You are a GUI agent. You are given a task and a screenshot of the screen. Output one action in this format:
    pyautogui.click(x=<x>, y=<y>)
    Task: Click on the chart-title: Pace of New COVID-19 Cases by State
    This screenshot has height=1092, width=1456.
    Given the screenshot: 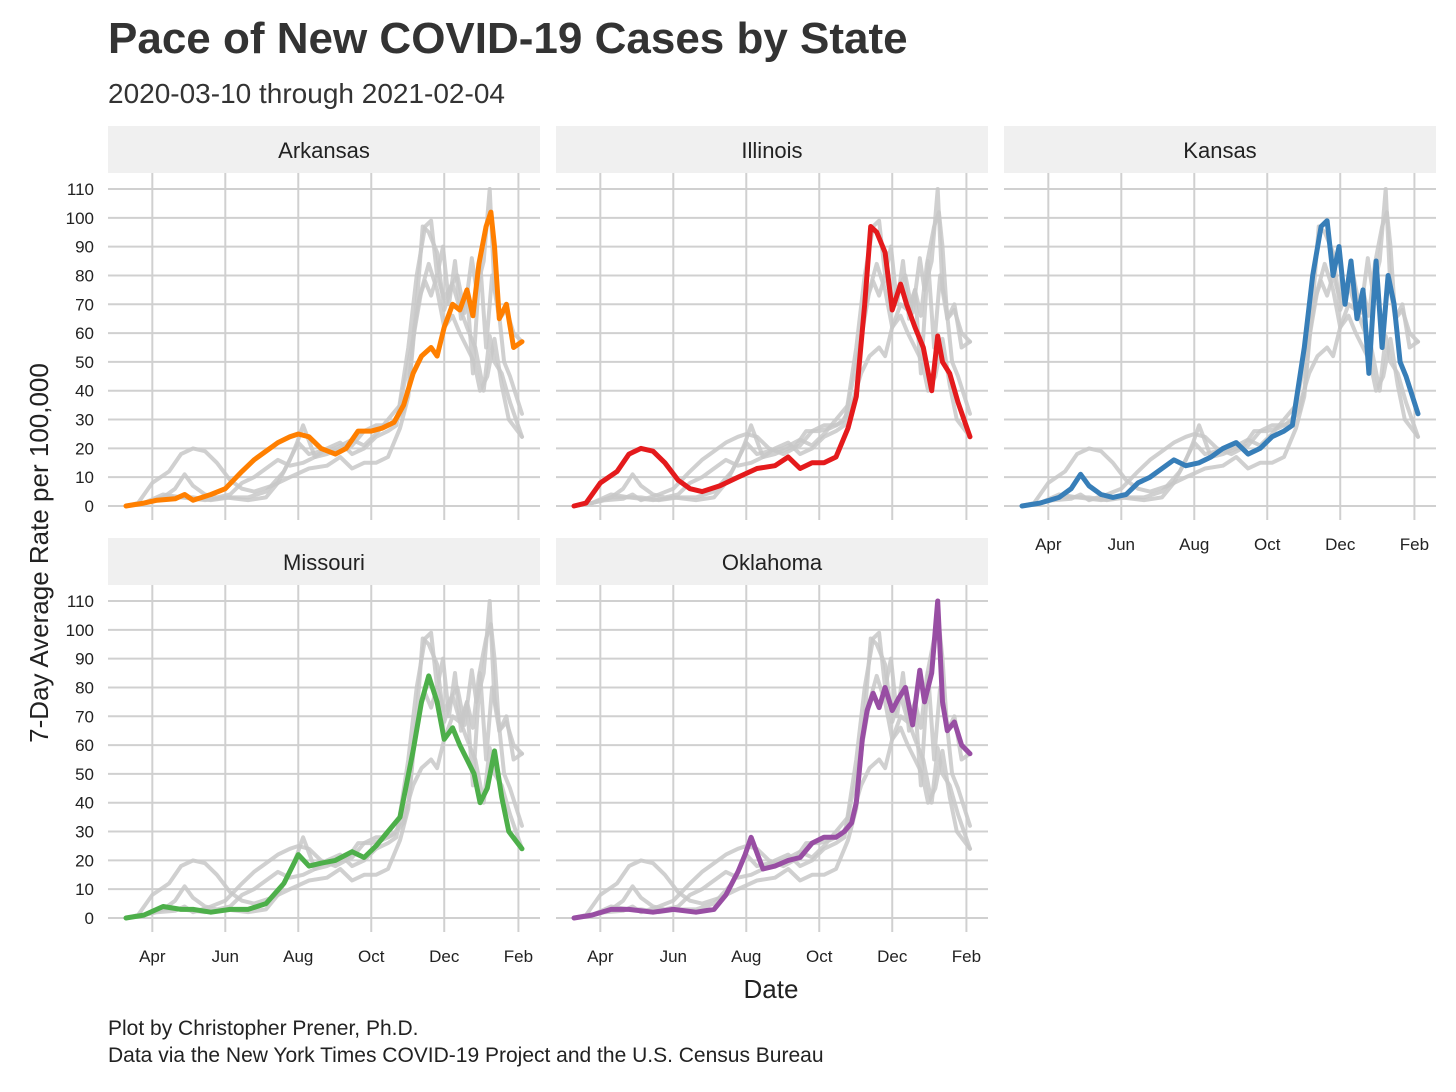 What is the action you would take?
    pyautogui.click(x=508, y=38)
    